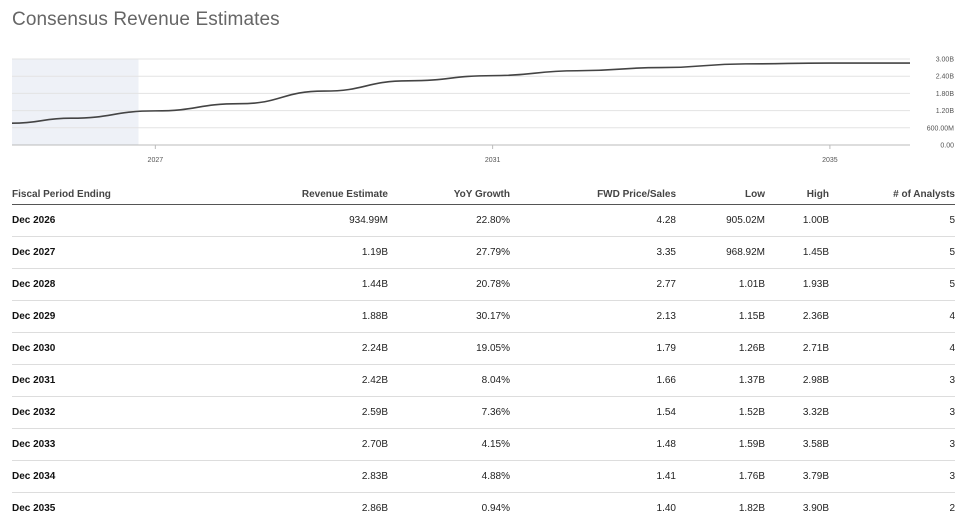  What do you see at coordinates (797, 348) in the screenshot?
I see `high-cell: 2.71B` at bounding box center [797, 348].